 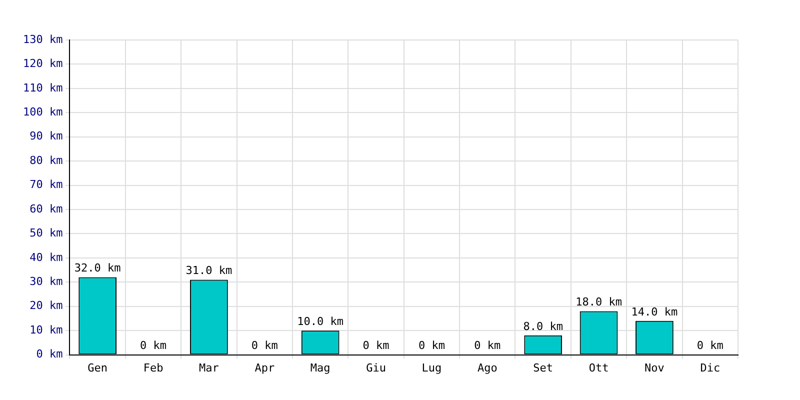 I want to click on data-label: 14.0 km, so click(x=654, y=311).